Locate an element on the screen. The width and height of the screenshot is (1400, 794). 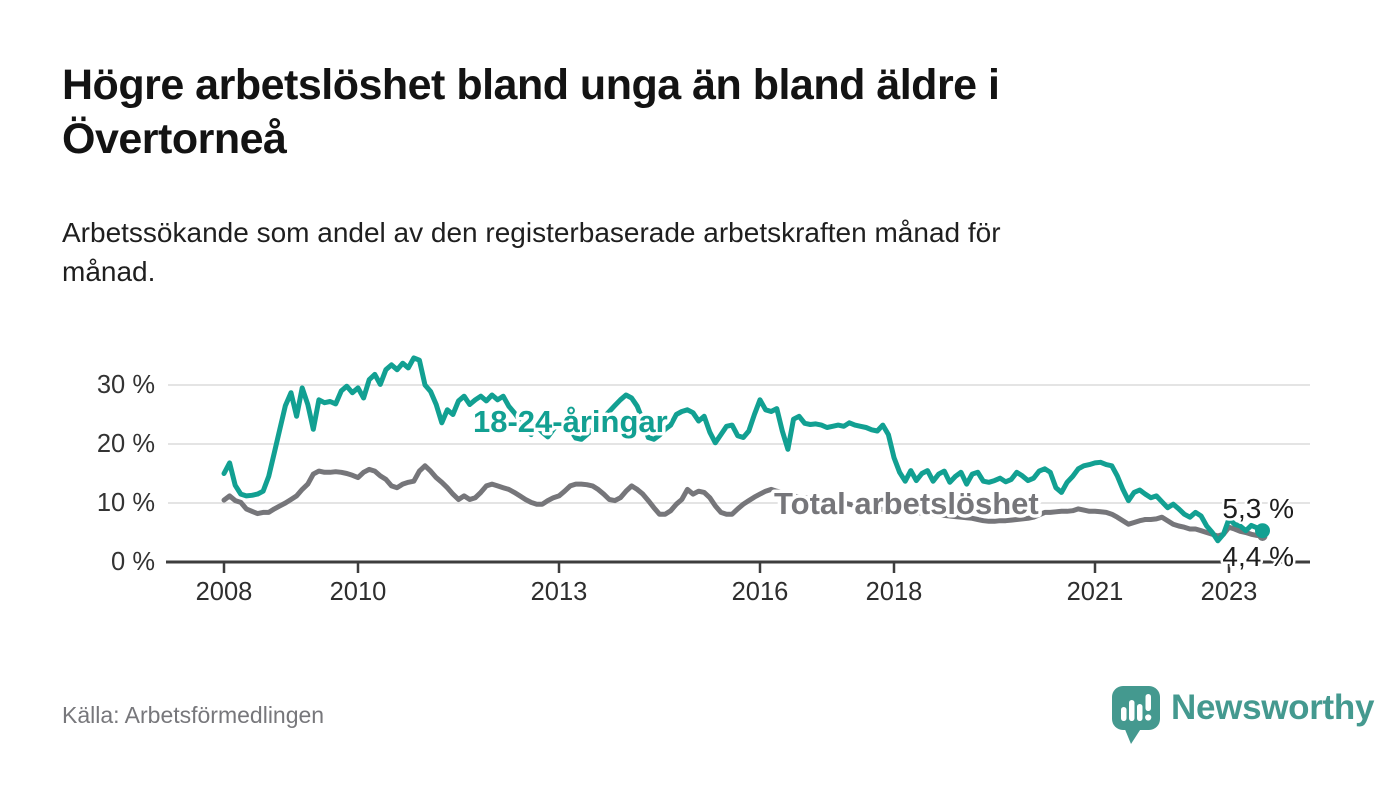
subtitle-line-2: månad. is located at coordinates (109, 271).